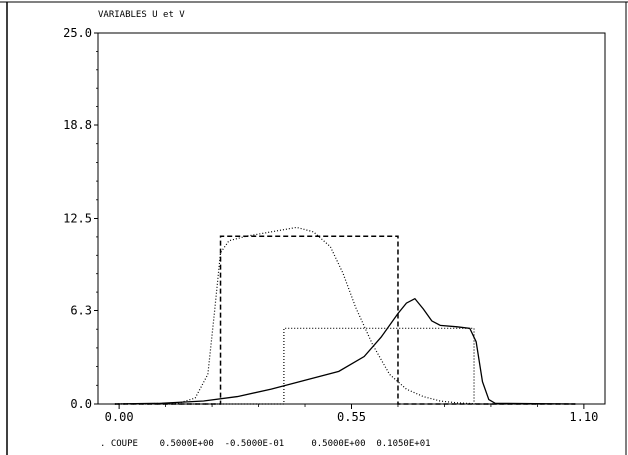  What do you see at coordinates (81, 311) in the screenshot?
I see `y-tick-label: 6.3` at bounding box center [81, 311].